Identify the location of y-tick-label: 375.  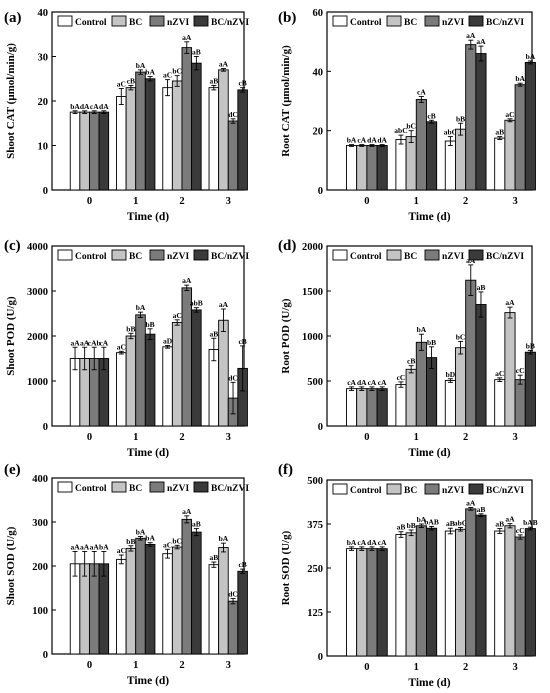
(315, 525).